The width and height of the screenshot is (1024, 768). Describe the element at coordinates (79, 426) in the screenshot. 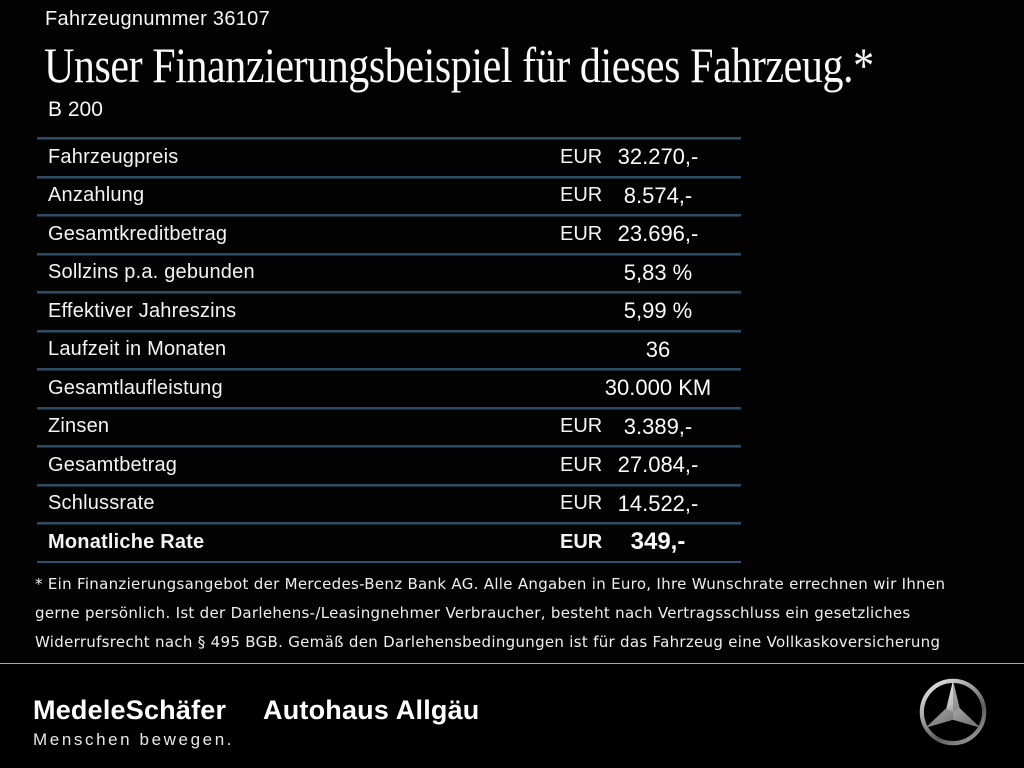

I see `row-label: Zinsen` at that location.